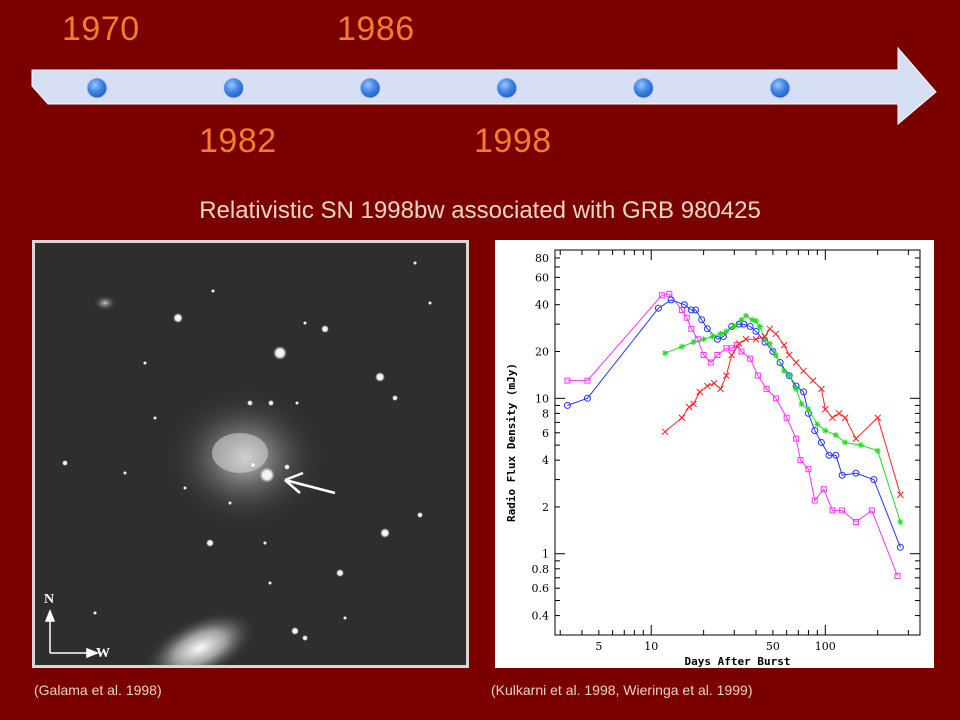 The image size is (960, 720). I want to click on y-tick-label: 20, so click(542, 352).